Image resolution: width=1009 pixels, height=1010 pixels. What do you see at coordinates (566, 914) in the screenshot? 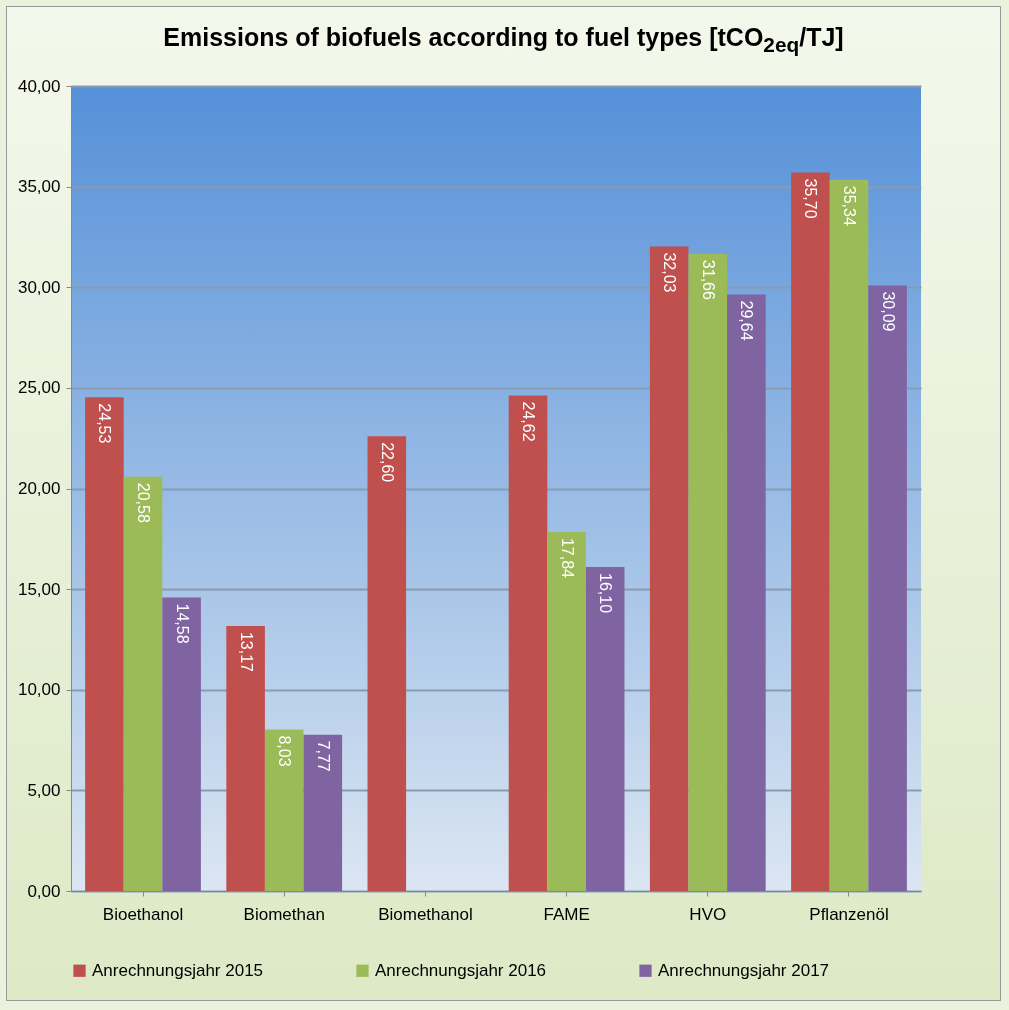
I see `x-tick-label: FAME` at bounding box center [566, 914].